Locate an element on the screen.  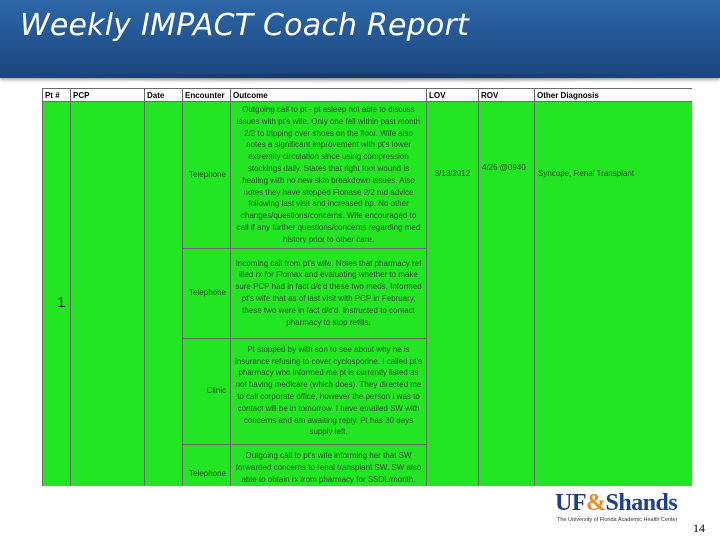
slide-title: Weekly IMPACT Coach Report is located at coordinates (244, 25).